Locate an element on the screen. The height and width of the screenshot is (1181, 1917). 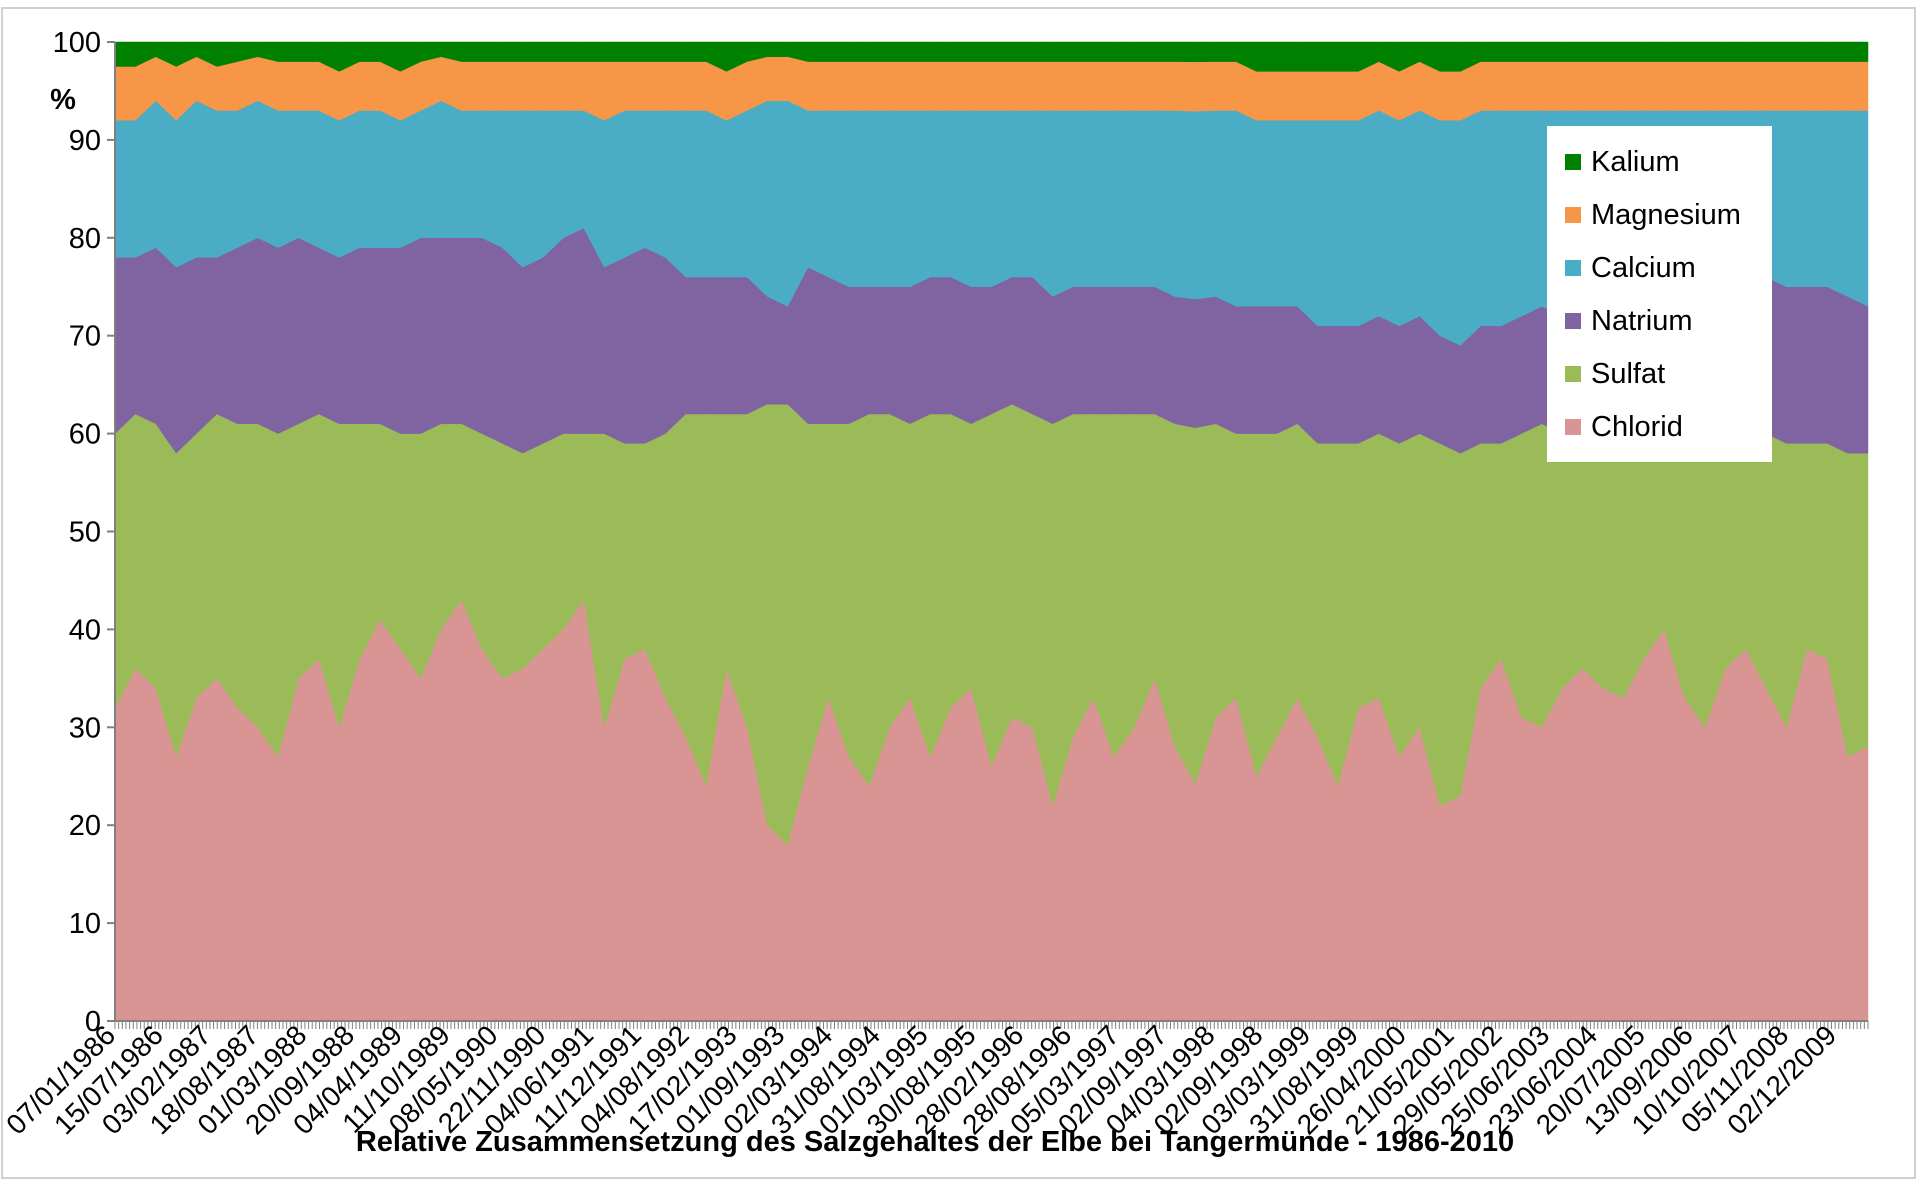
y-tick-label: 0 is located at coordinates (93, 1022).